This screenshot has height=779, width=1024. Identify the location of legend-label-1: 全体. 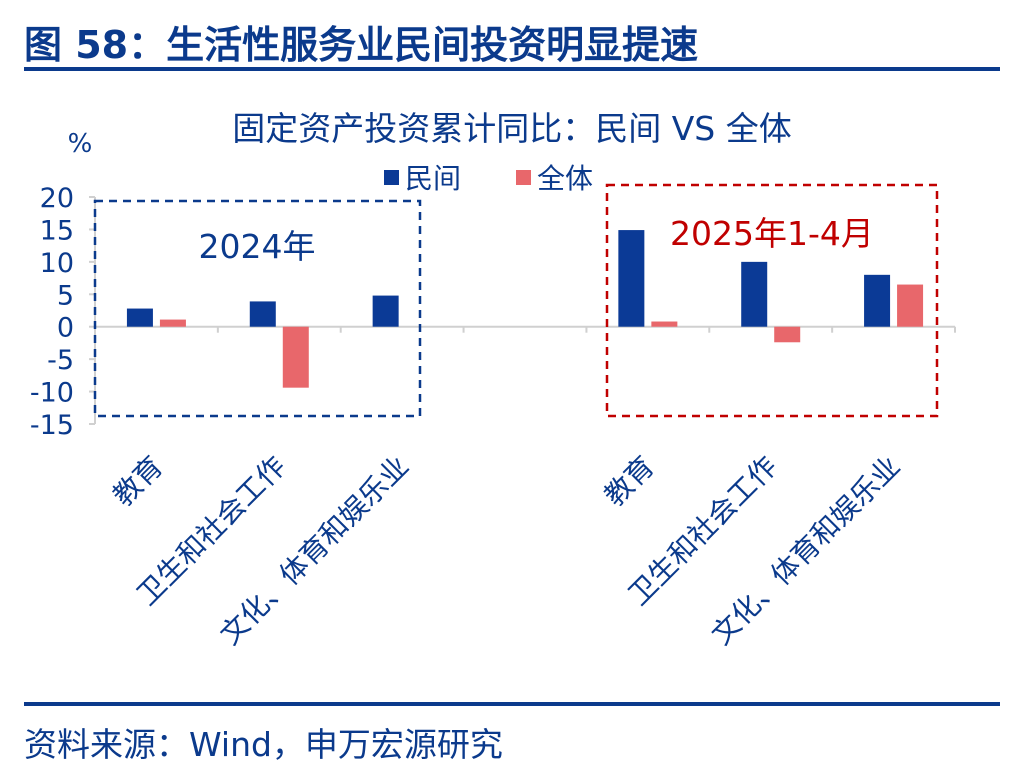
(565, 178).